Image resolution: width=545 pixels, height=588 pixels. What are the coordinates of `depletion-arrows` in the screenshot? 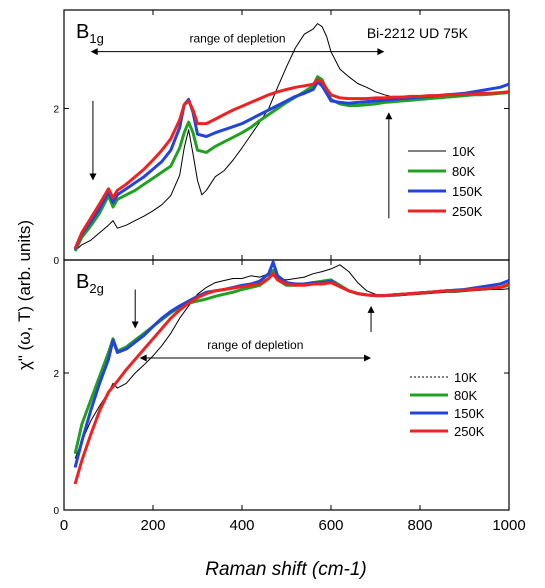 It's located at (253, 325).